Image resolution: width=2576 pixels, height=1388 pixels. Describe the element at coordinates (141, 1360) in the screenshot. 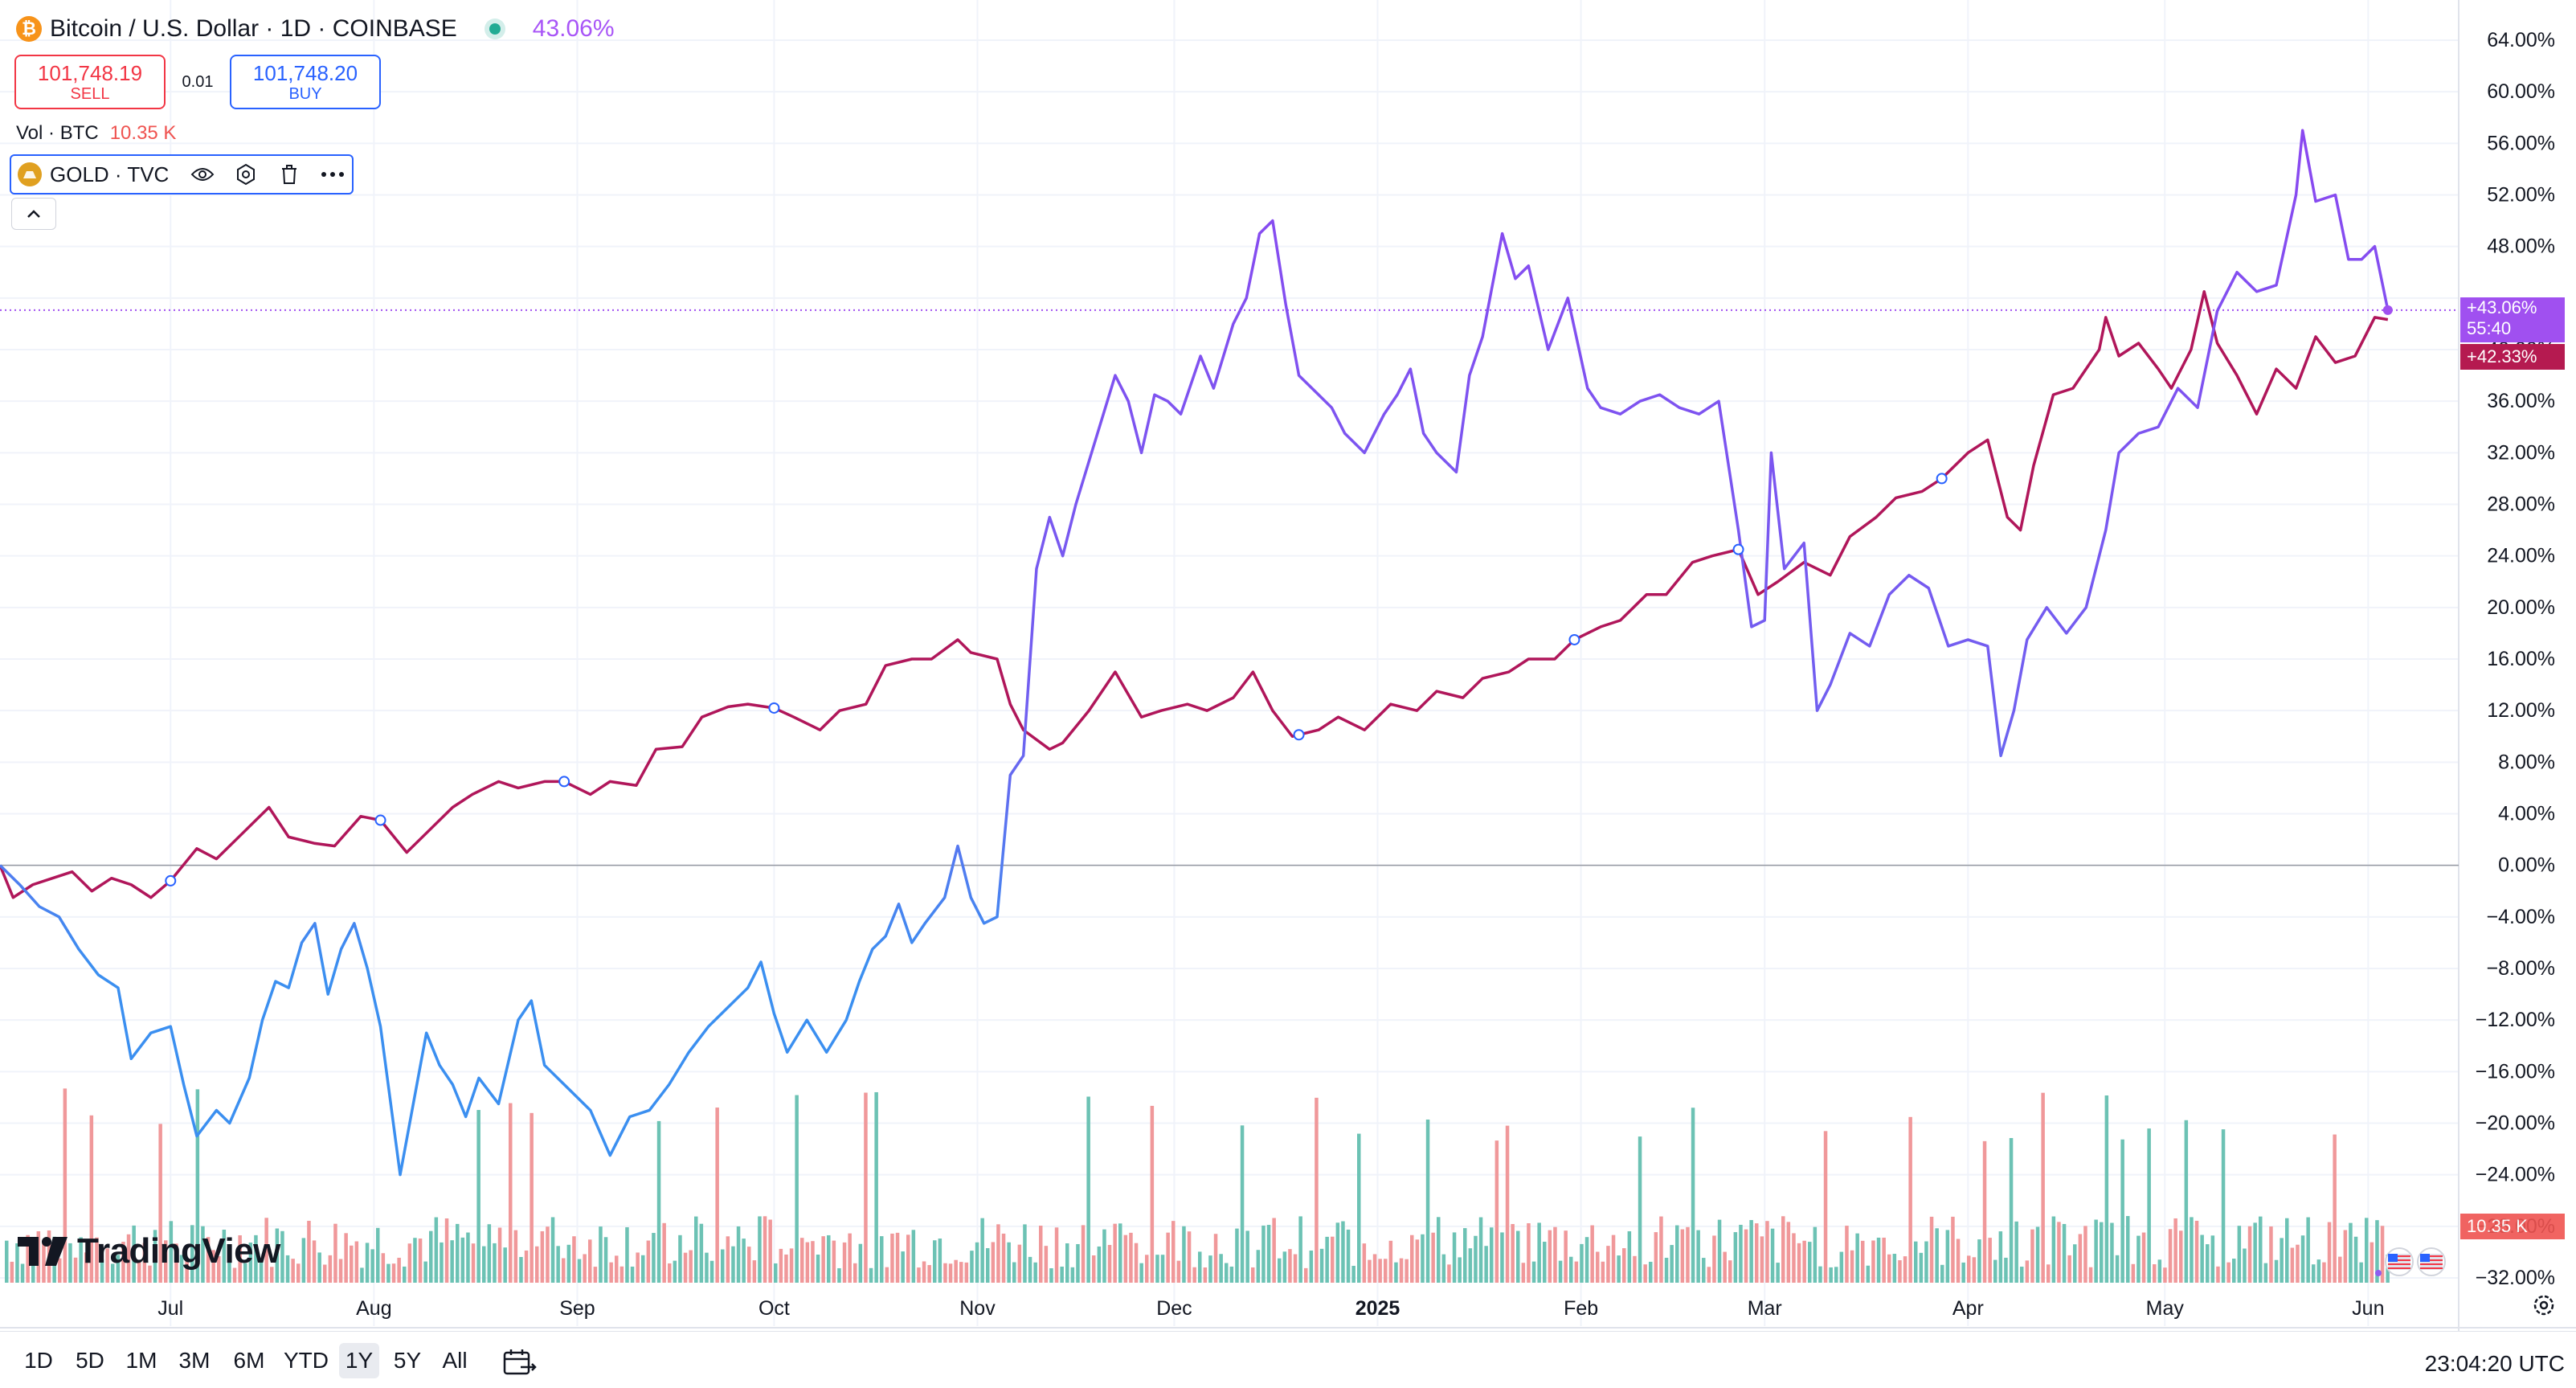

I see `range-1m-button: 1M` at that location.